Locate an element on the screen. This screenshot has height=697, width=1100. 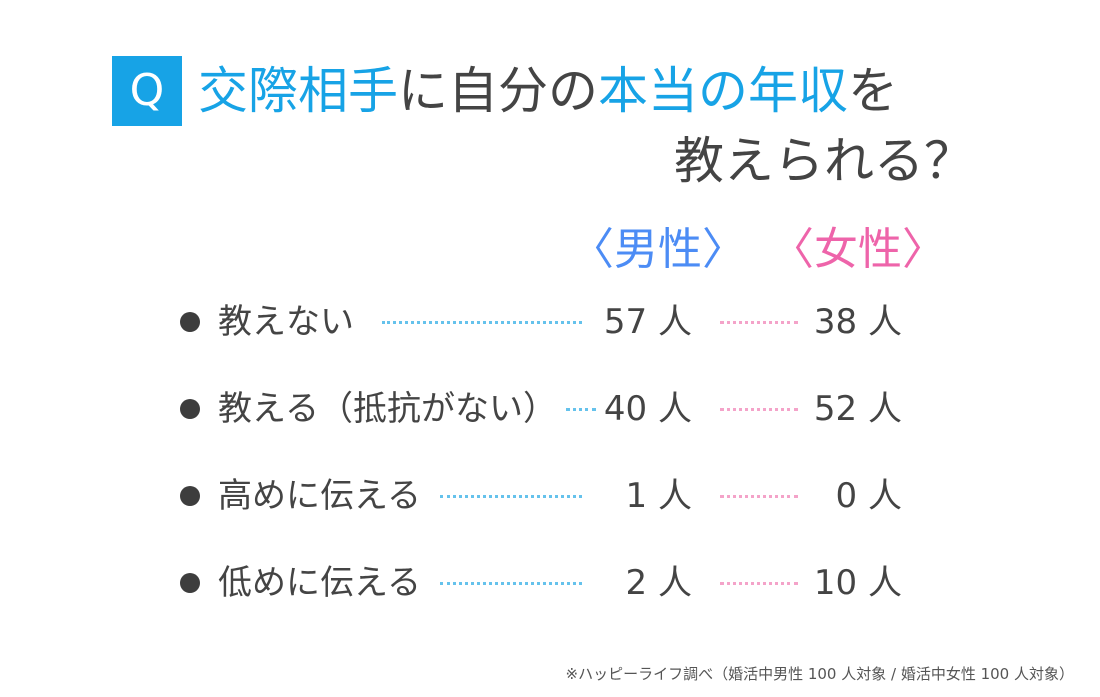
row-label: 低めに伝える is located at coordinates (319, 583).